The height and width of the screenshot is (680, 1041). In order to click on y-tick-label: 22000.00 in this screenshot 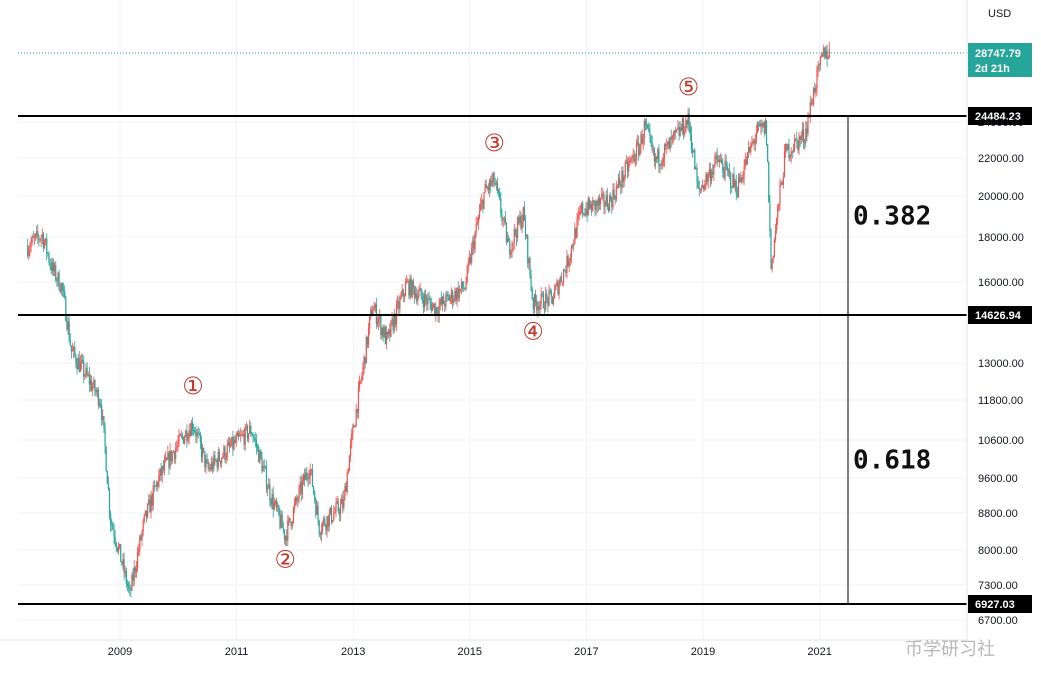, I will do `click(1001, 159)`.